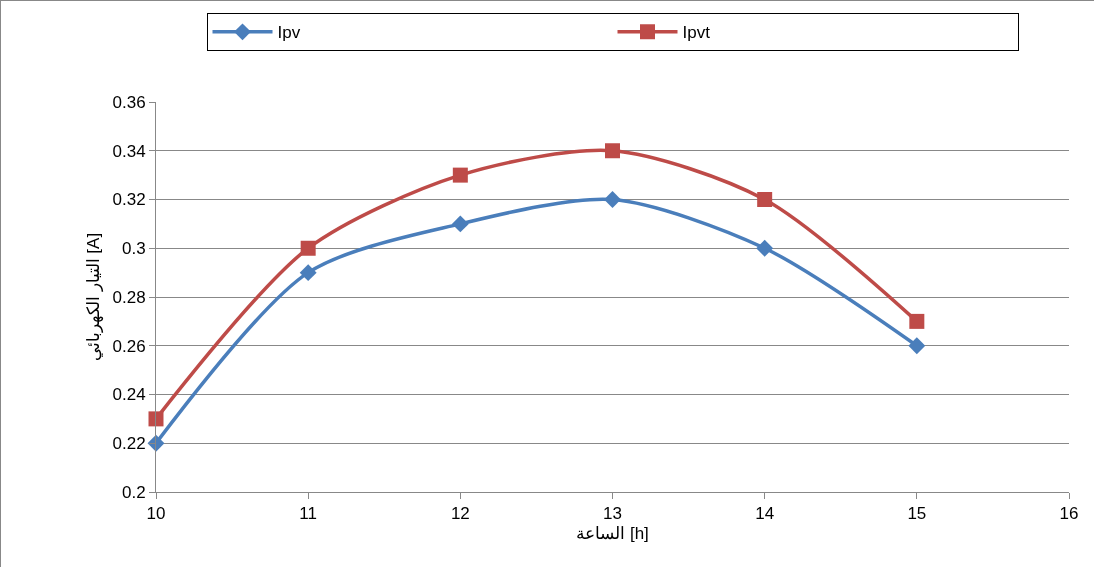 The width and height of the screenshot is (1094, 567). I want to click on y-tick-label: 0.3, so click(133, 249).